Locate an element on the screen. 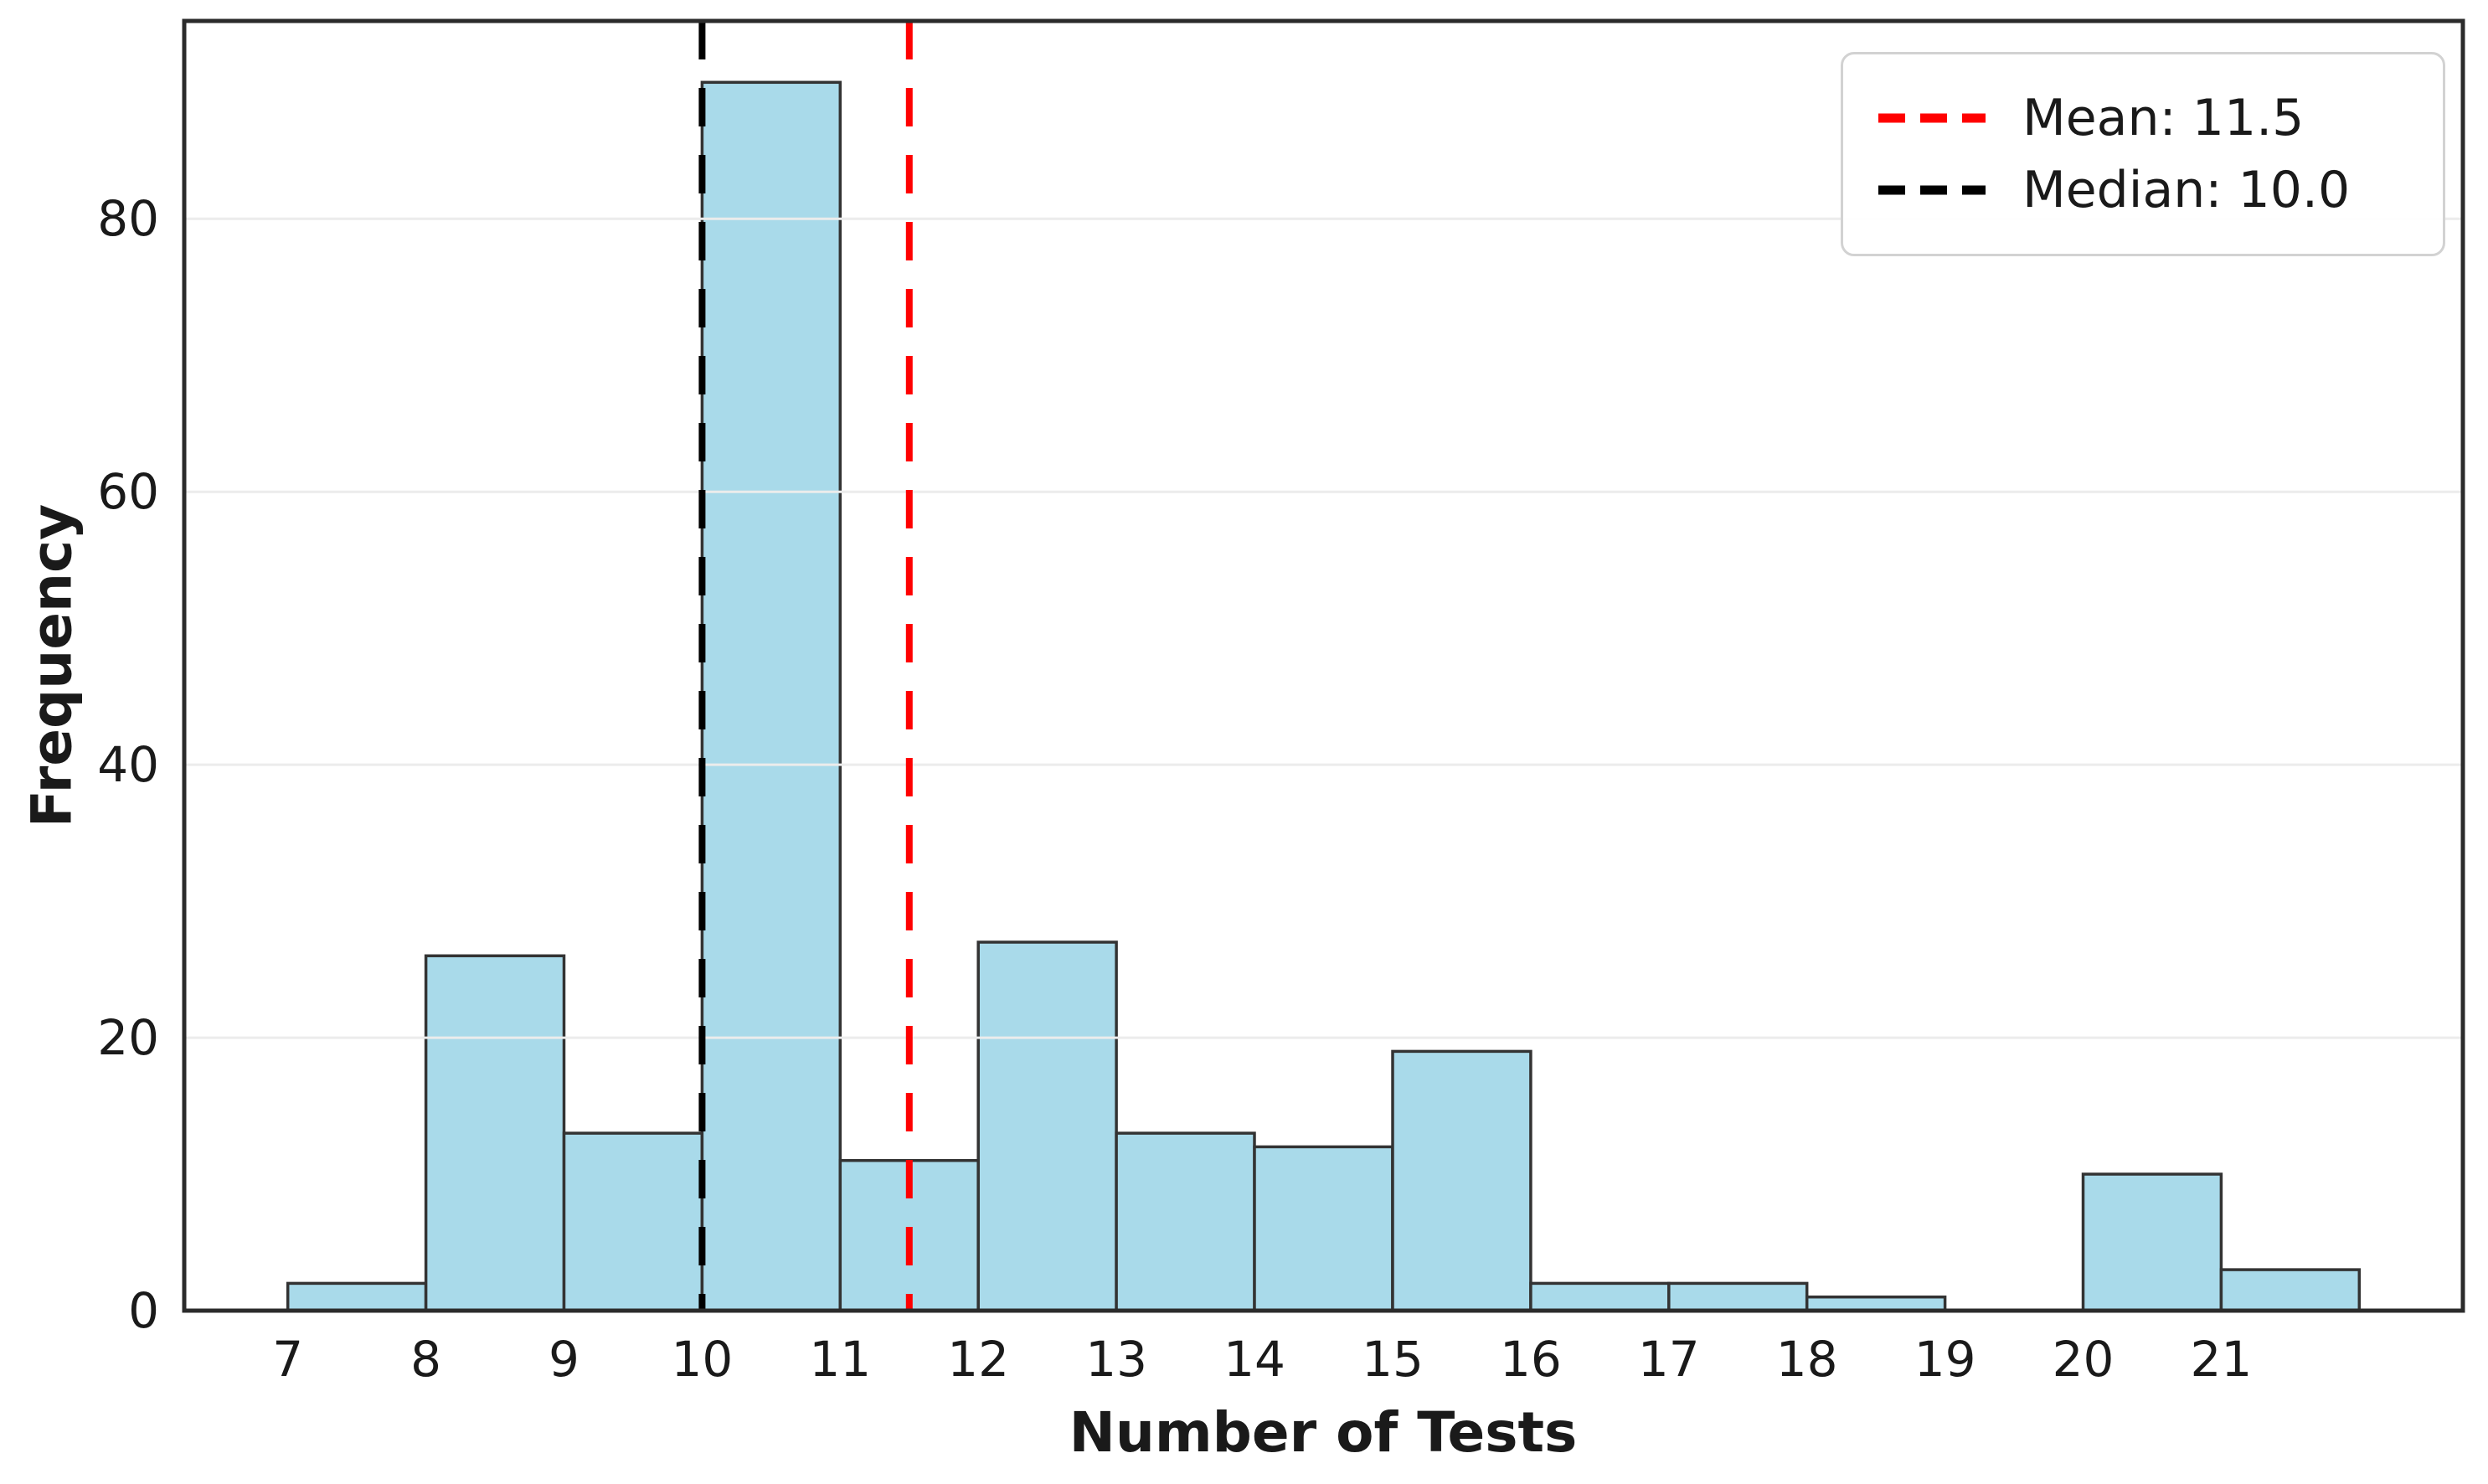  y-tick-label: 0 is located at coordinates (143, 1310).